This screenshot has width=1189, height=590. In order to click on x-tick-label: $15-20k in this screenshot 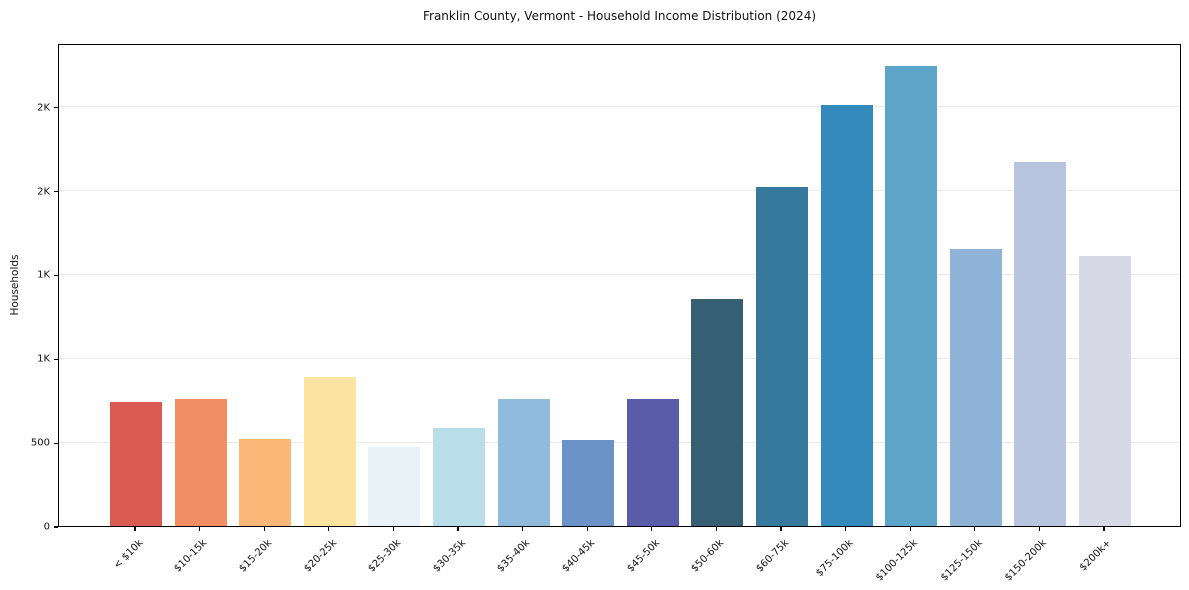, I will do `click(256, 556)`.